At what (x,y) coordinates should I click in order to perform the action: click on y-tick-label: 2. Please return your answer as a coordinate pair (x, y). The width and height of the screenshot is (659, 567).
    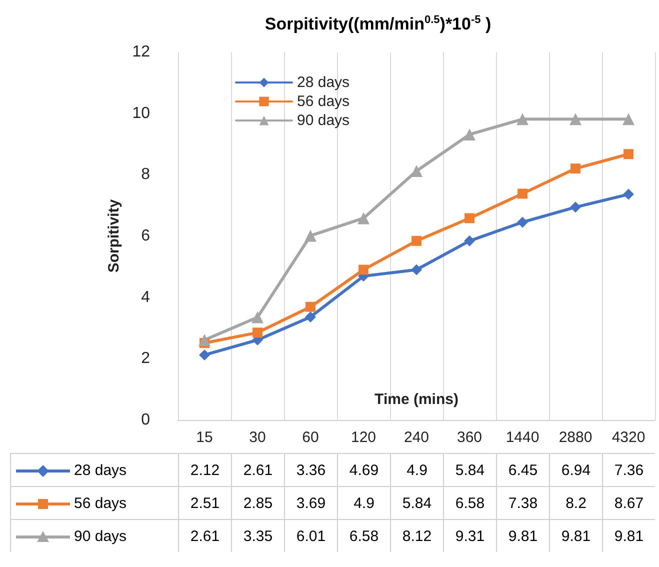
    Looking at the image, I should click on (145, 359).